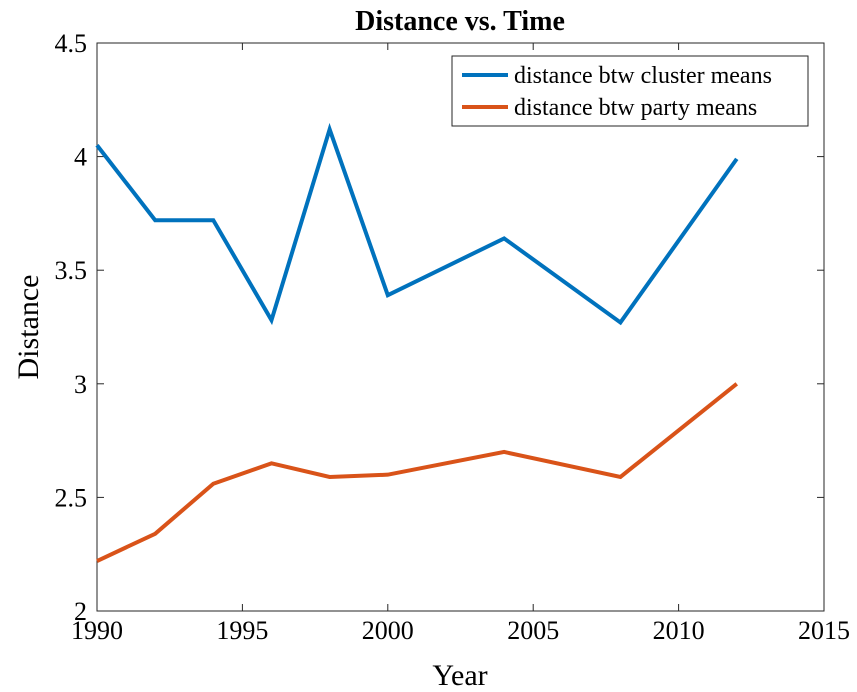 This screenshot has height=692, width=857. What do you see at coordinates (97, 630) in the screenshot?
I see `x-tick-label: 1990` at bounding box center [97, 630].